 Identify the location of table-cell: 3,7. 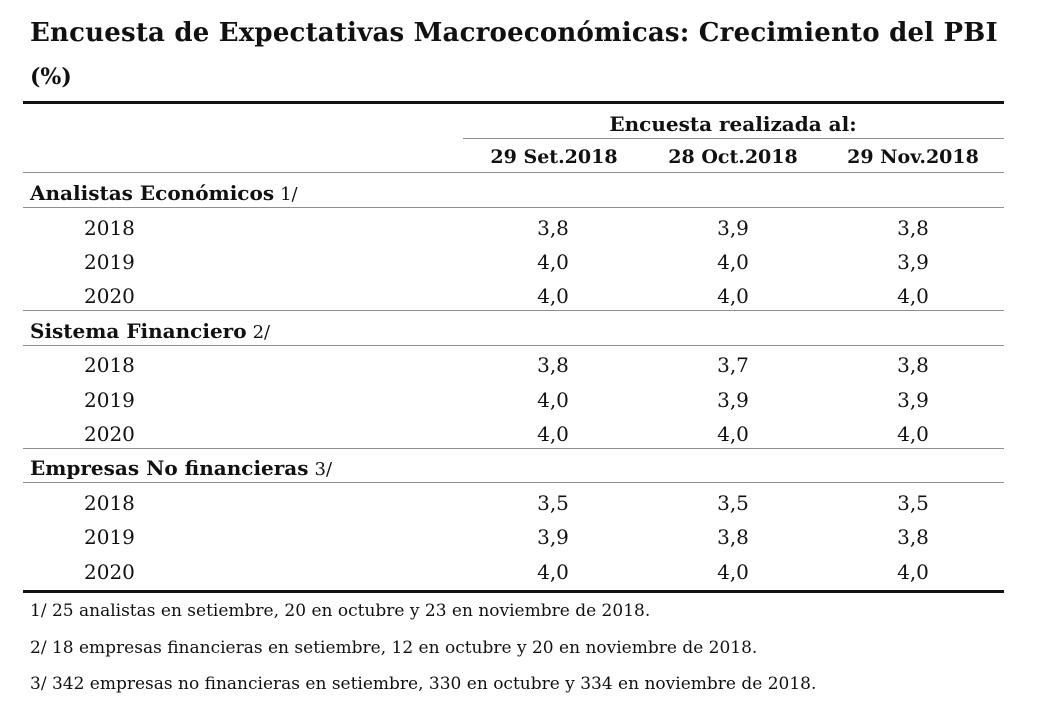
(733, 365).